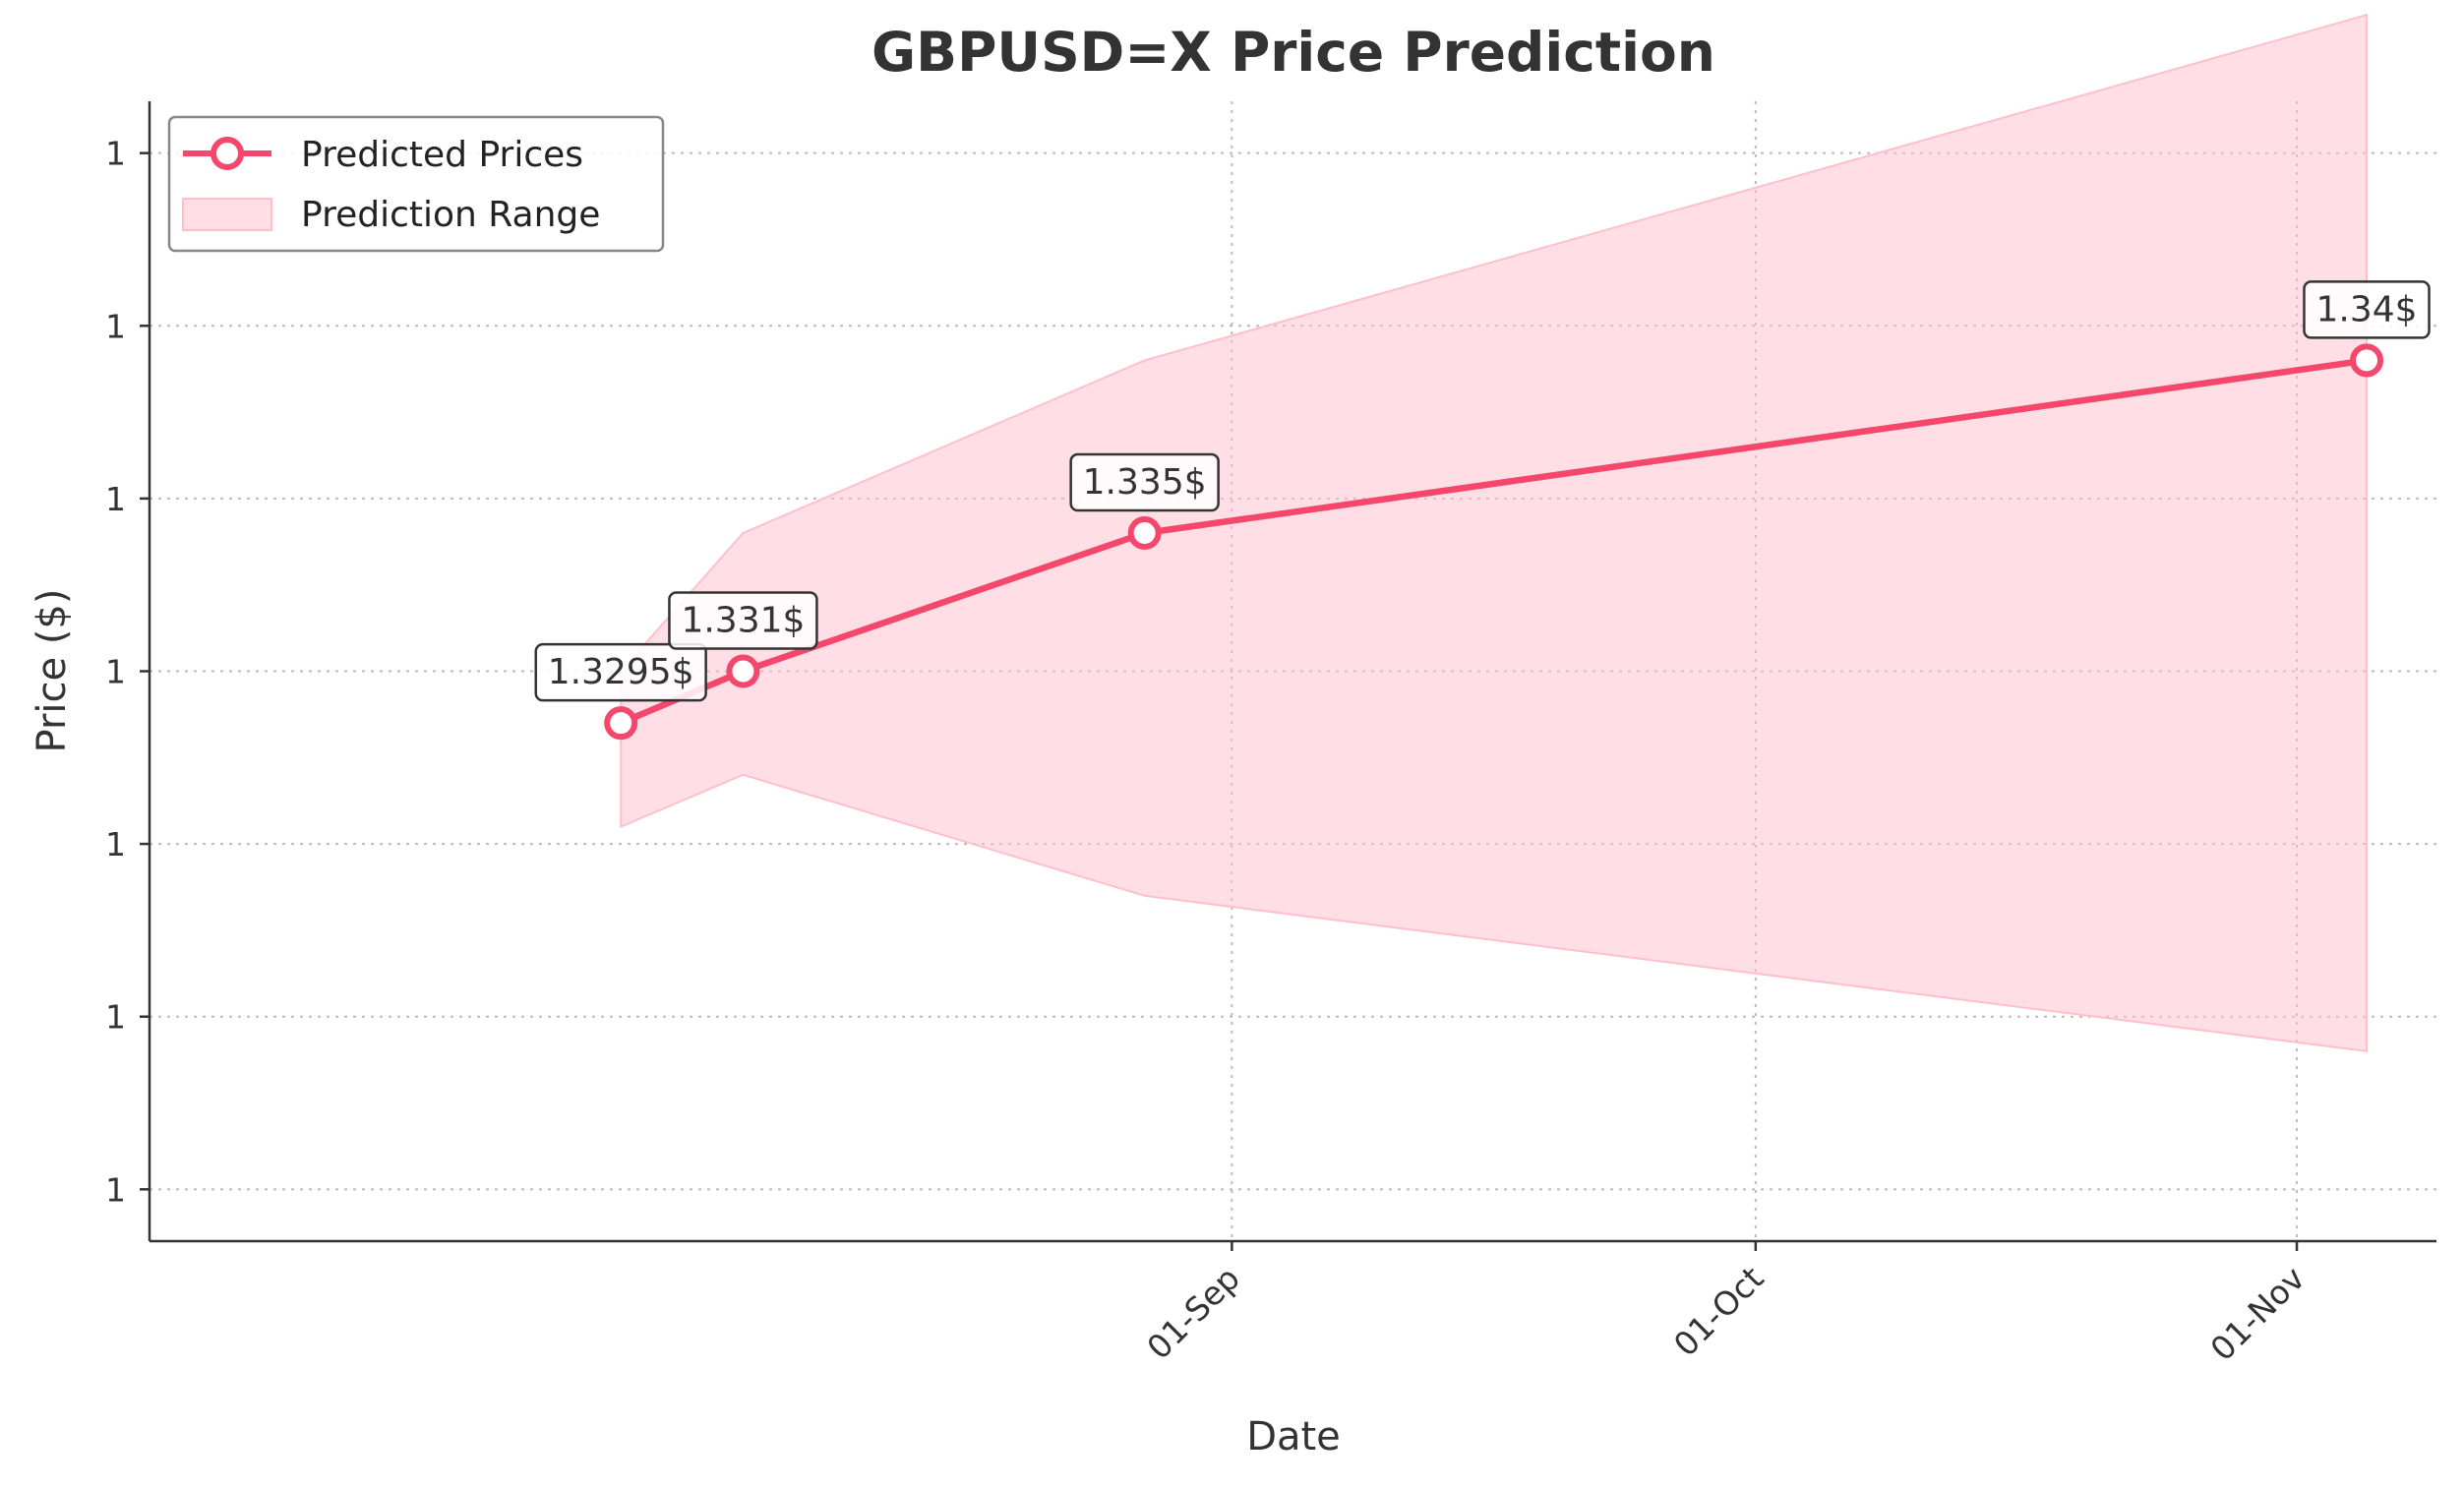 Image resolution: width=2464 pixels, height=1488 pixels. I want to click on data-label-1: 1.331$, so click(743, 620).